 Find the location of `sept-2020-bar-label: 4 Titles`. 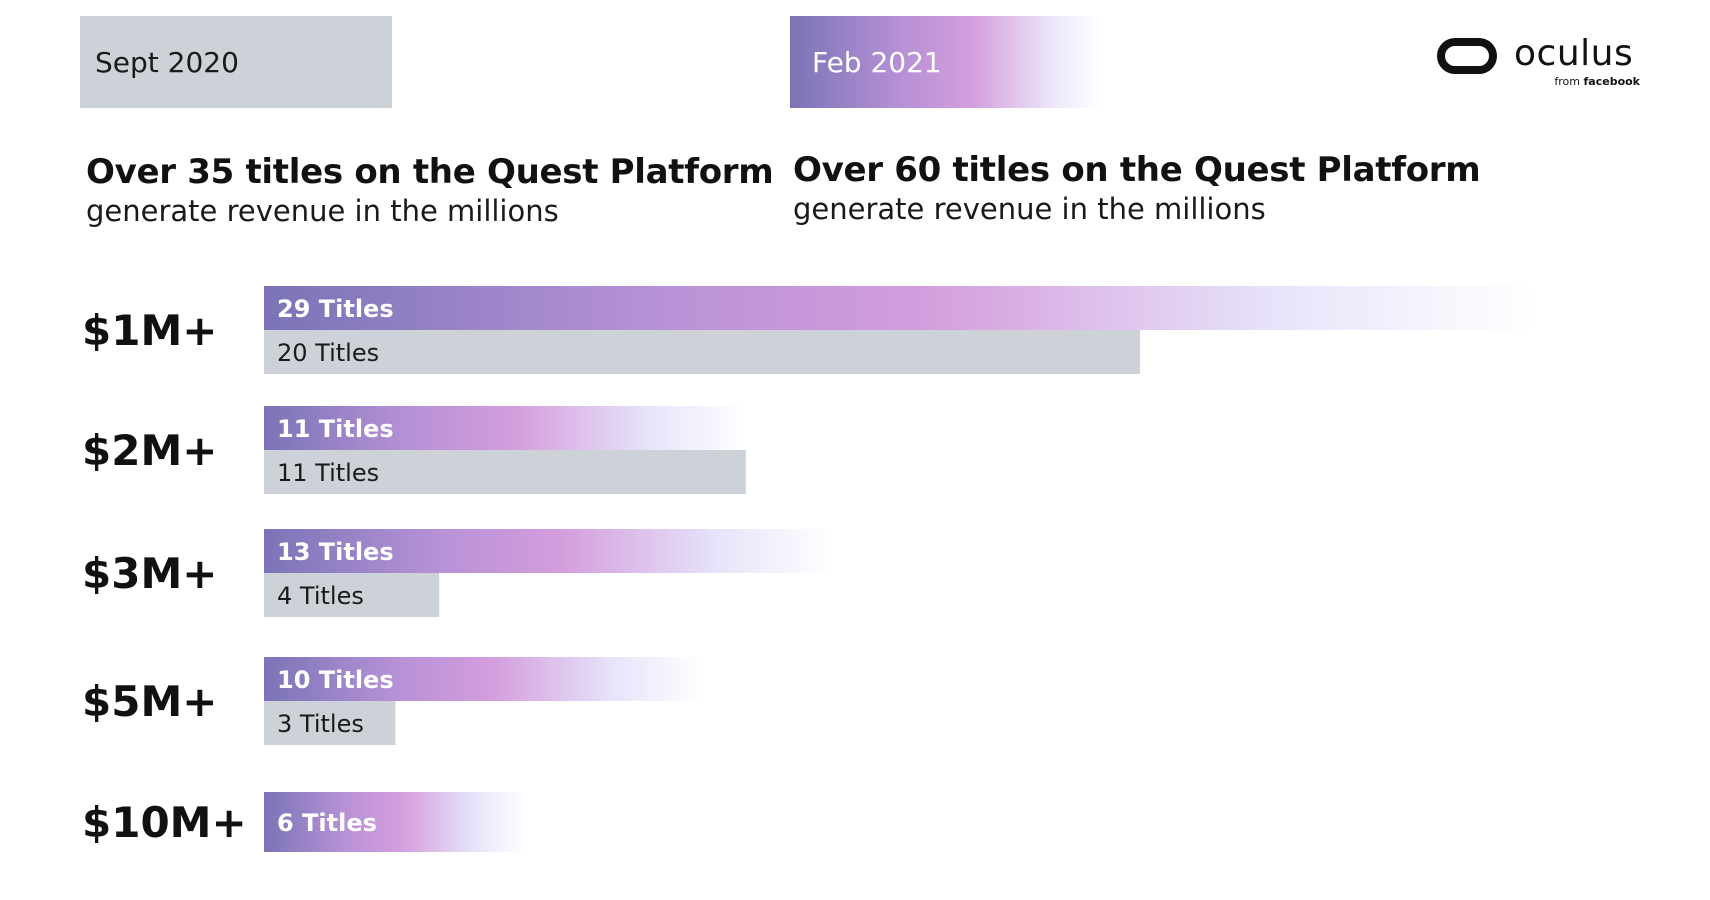

sept-2020-bar-label: 4 Titles is located at coordinates (320, 596).